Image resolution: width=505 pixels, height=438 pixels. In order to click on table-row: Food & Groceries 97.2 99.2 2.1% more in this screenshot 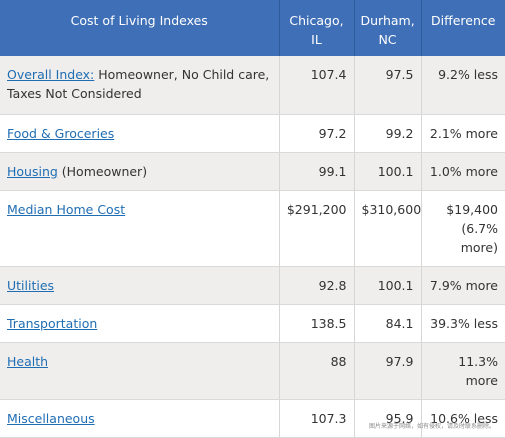, I will do `click(252, 133)`.